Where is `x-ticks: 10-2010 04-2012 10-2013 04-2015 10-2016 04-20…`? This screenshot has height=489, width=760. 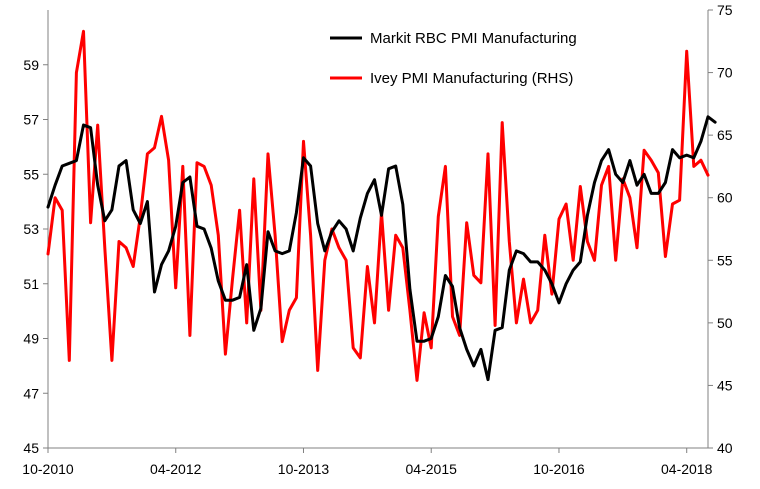
x-ticks: 10-2010 04-2012 10-2013 04-2015 10-2016 04-20… is located at coordinates (367, 462).